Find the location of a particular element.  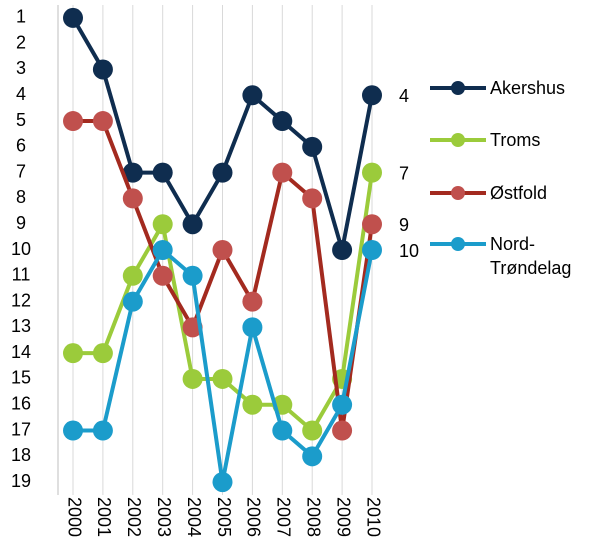

y-tick-label: 6 is located at coordinates (21, 146).